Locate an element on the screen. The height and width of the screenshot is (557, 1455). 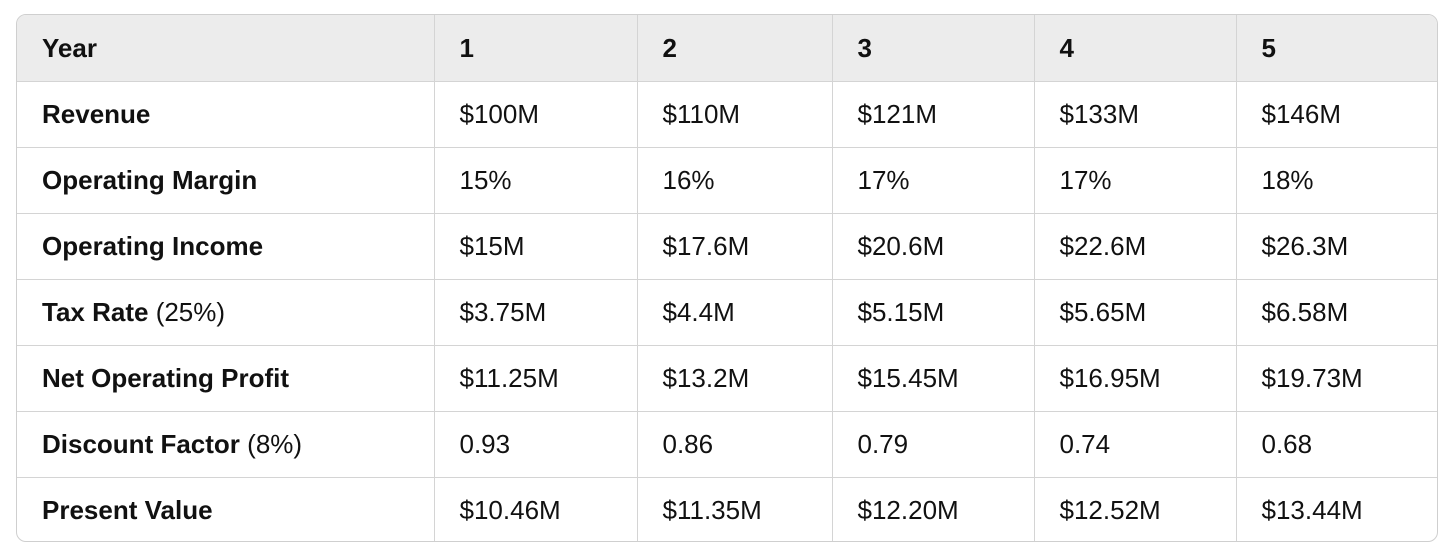
table-cell: $110M is located at coordinates (735, 114).